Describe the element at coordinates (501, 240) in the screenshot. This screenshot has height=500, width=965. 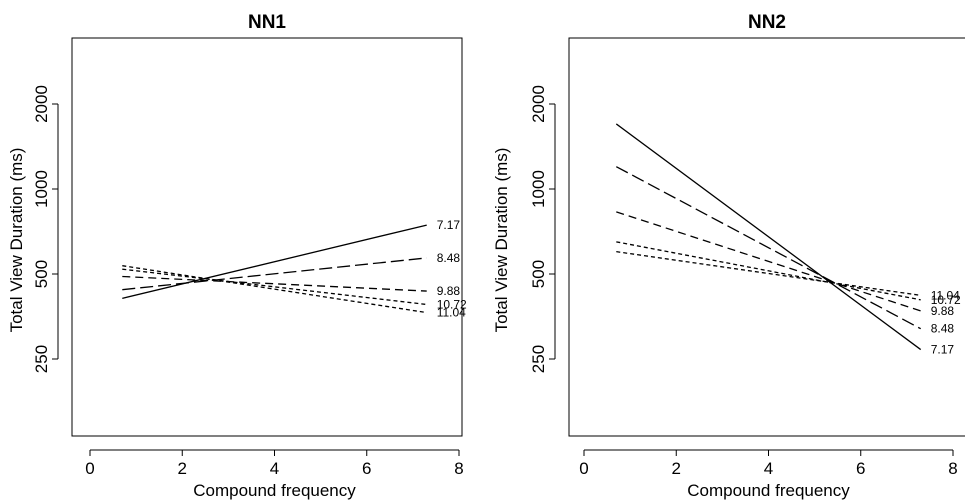
I see `y-axis-label-nn2: Total View Duration (ms)` at that location.